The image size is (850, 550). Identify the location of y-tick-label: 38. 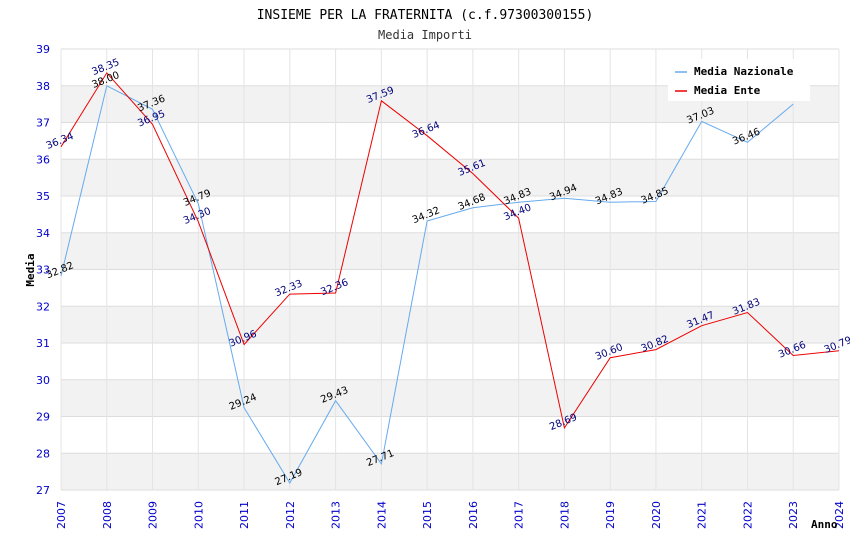
(43, 86).